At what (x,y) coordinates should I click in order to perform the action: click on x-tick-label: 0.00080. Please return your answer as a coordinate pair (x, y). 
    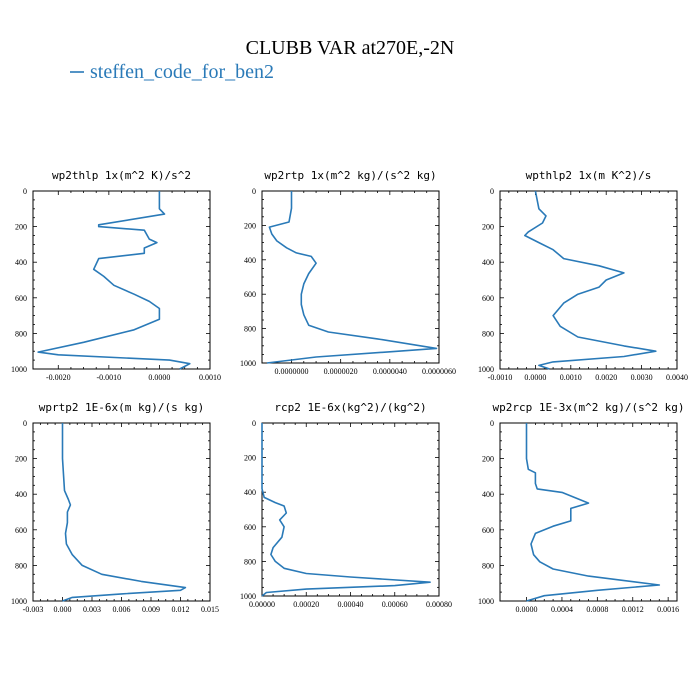
    Looking at the image, I should click on (439, 604).